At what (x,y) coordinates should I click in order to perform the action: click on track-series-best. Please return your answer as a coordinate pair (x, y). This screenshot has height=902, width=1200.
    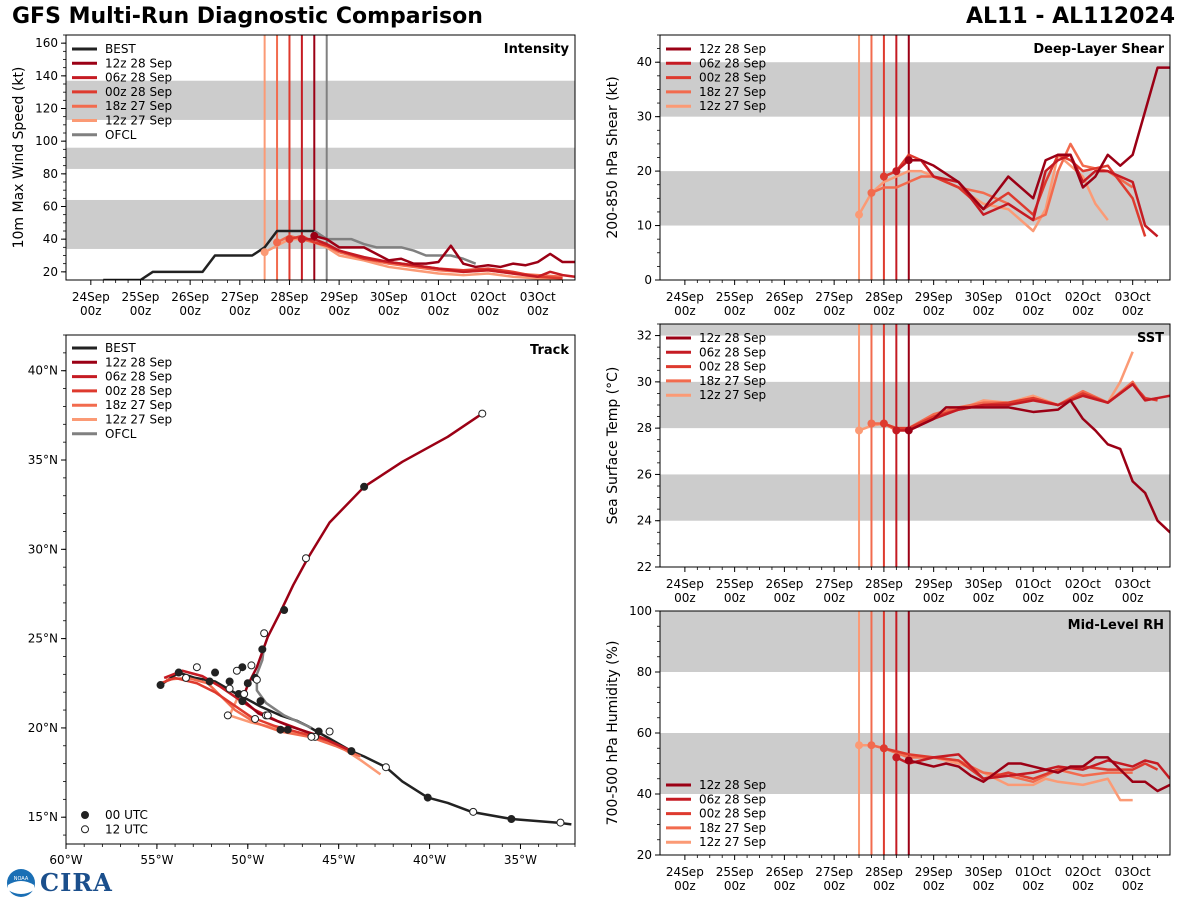
    Looking at the image, I should click on (365, 748).